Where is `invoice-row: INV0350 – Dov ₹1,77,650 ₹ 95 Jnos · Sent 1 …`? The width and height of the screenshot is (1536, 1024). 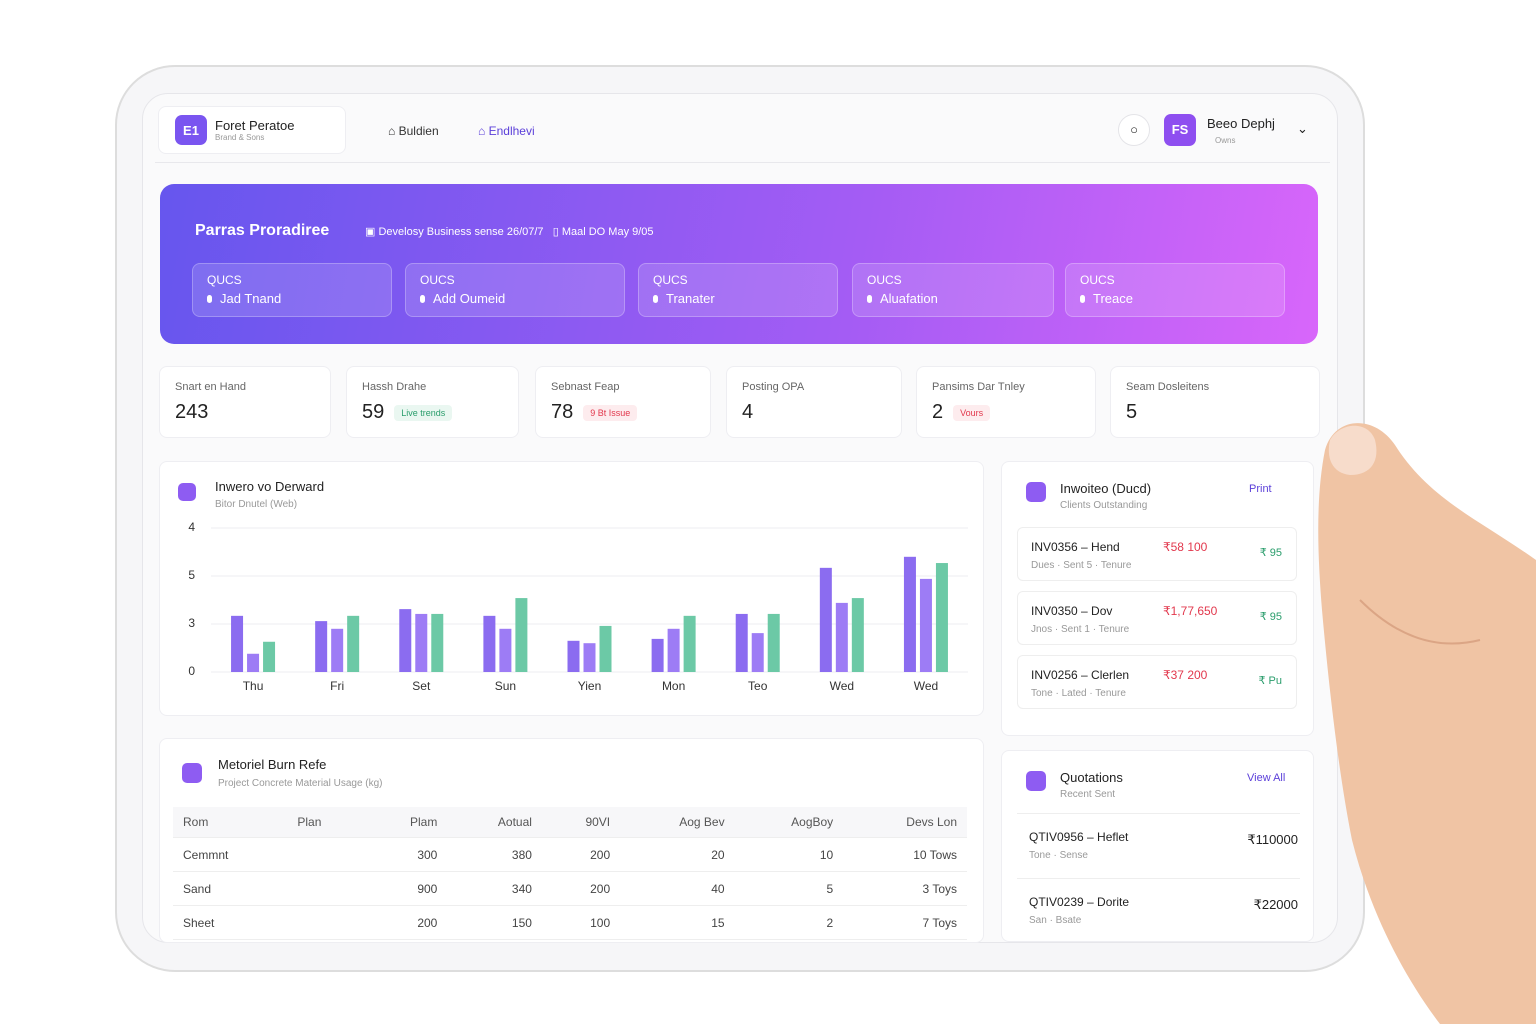 invoice-row: INV0350 – Dov ₹1,77,650 ₹ 95 Jnos · Sent 1 … is located at coordinates (1157, 618).